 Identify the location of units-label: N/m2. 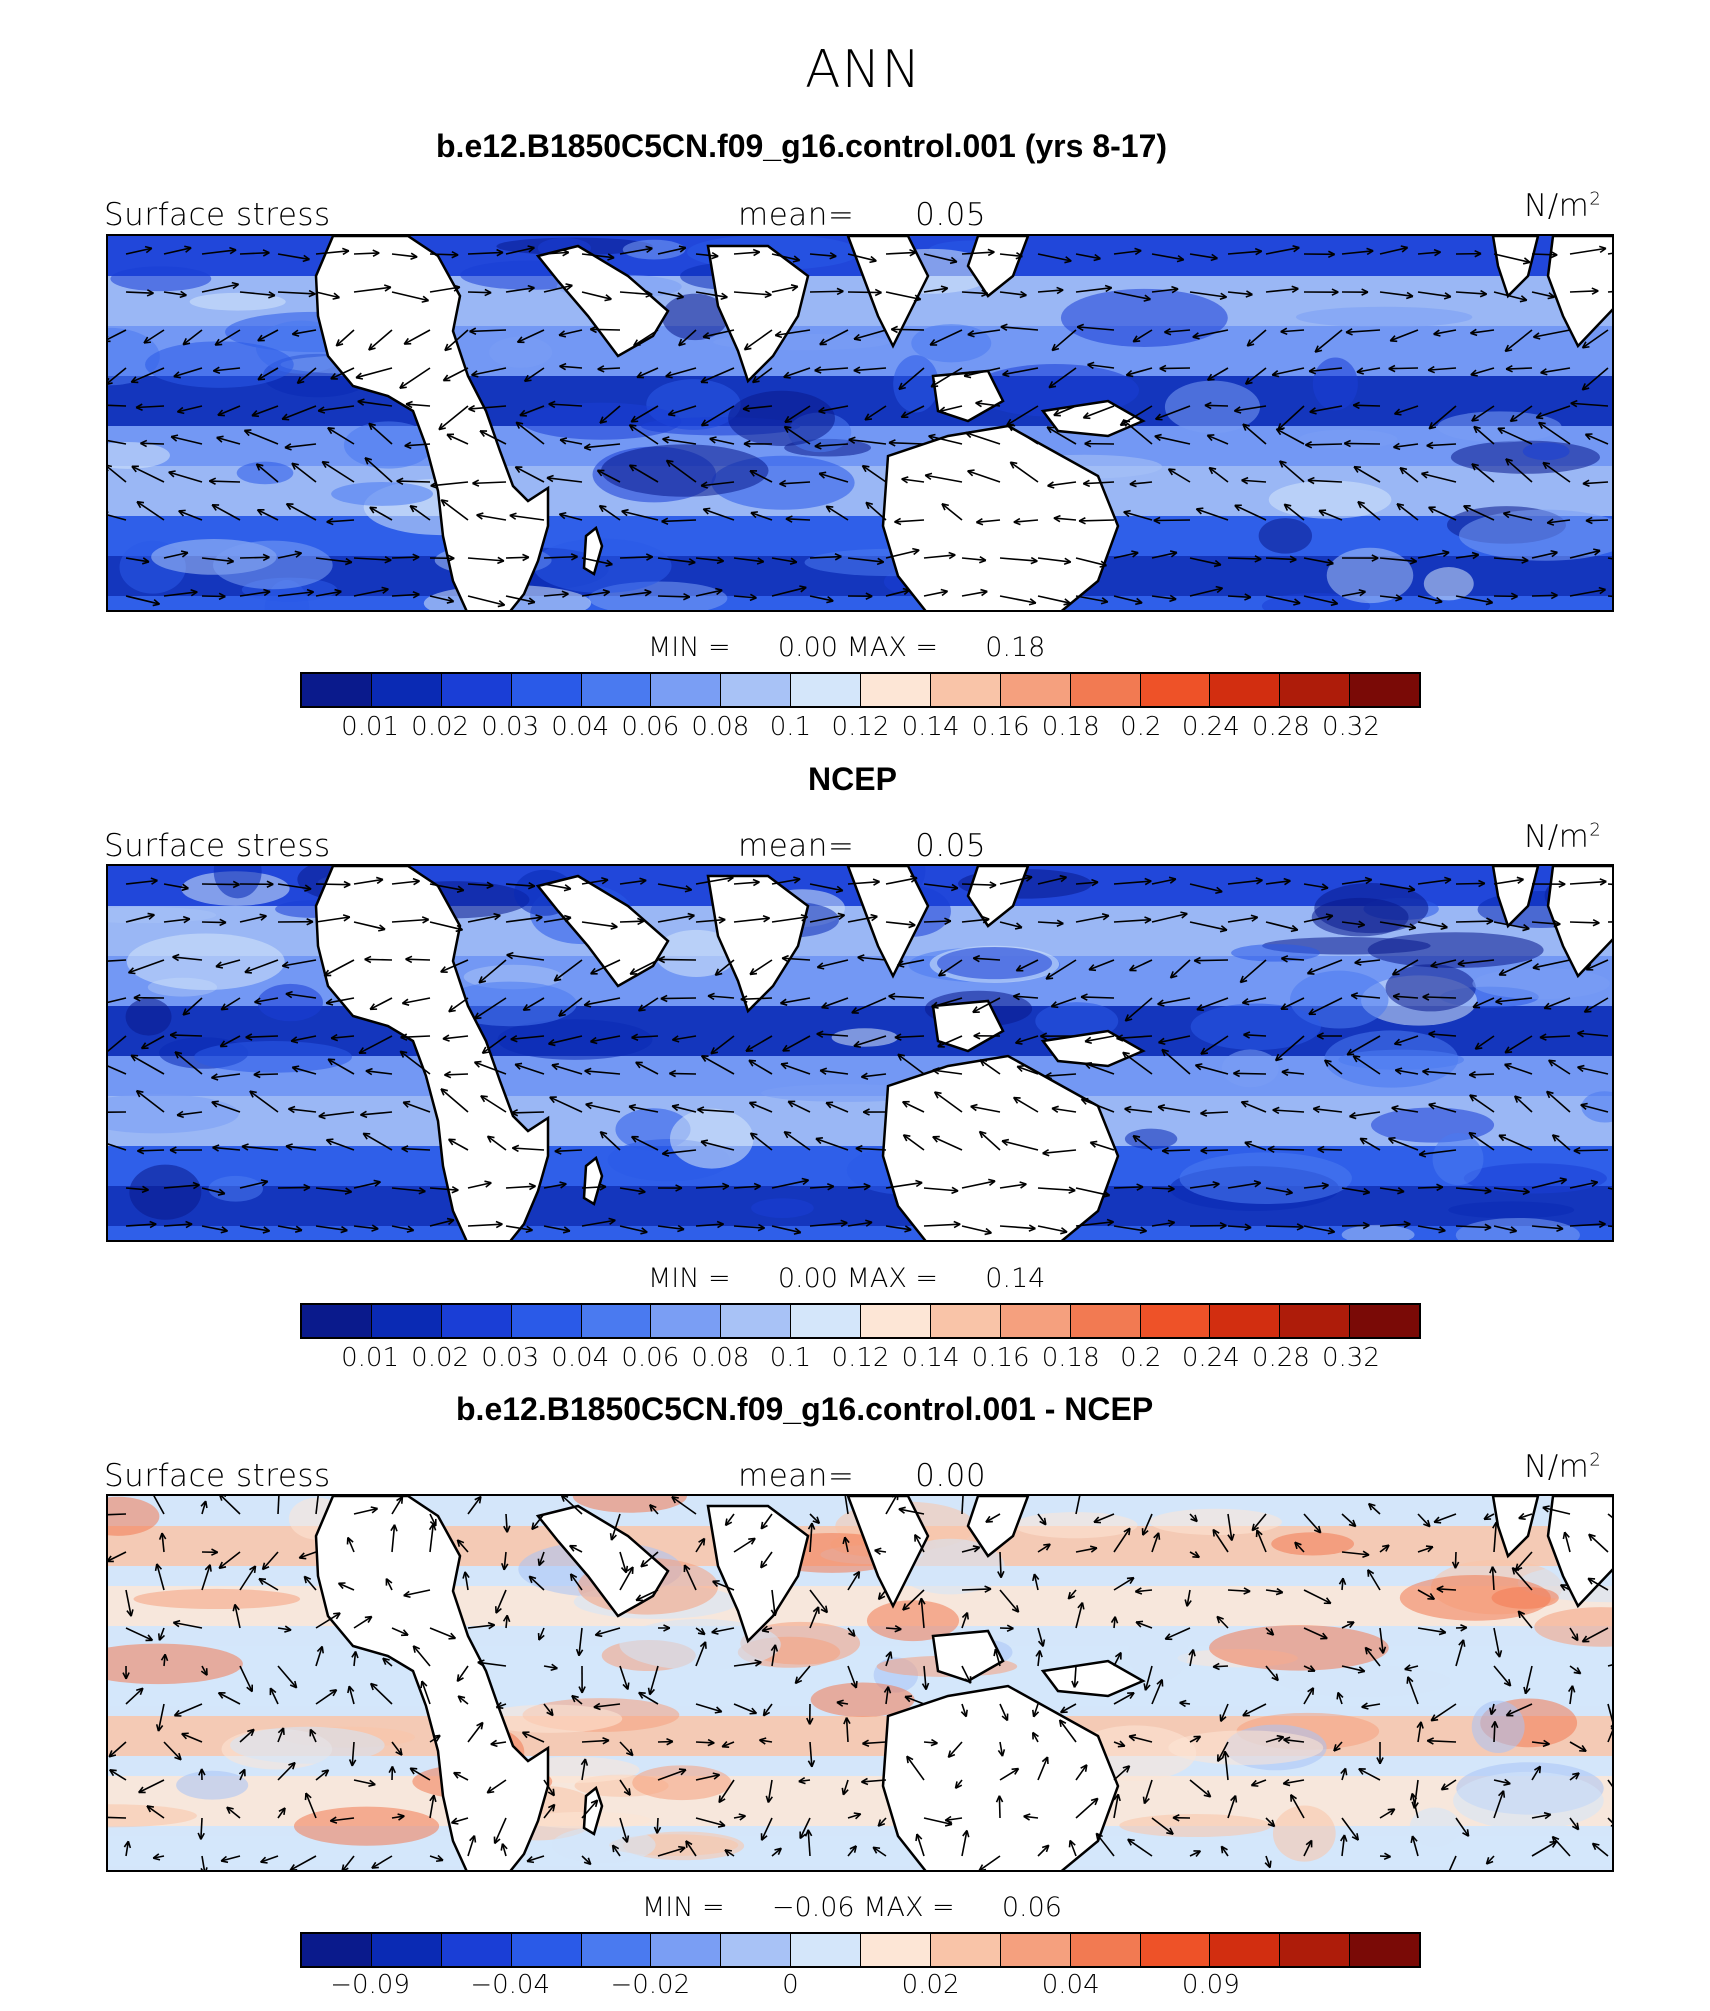
(1562, 1467).